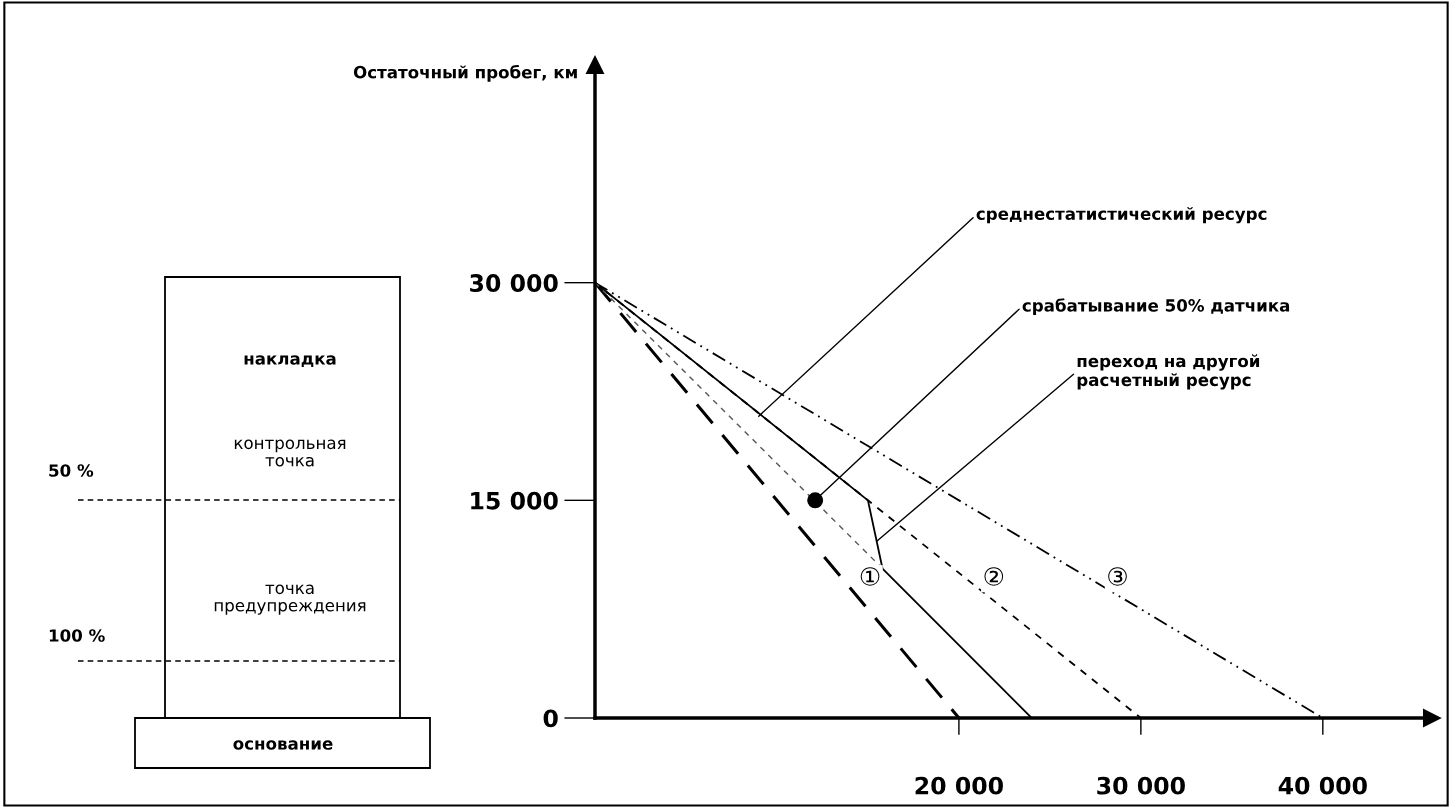  Describe the element at coordinates (1141, 785) in the screenshot. I see `x-tick-label: 30 000` at that location.